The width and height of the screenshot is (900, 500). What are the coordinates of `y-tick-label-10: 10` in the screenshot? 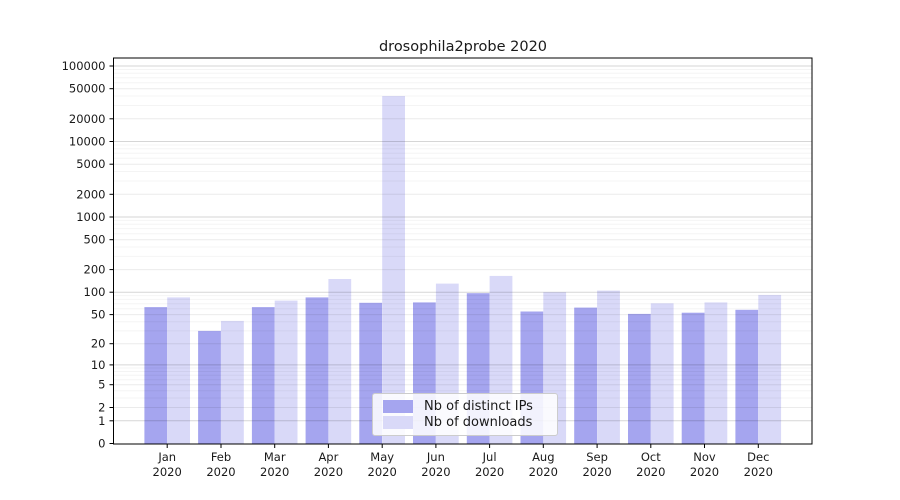 It's located at (98, 365).